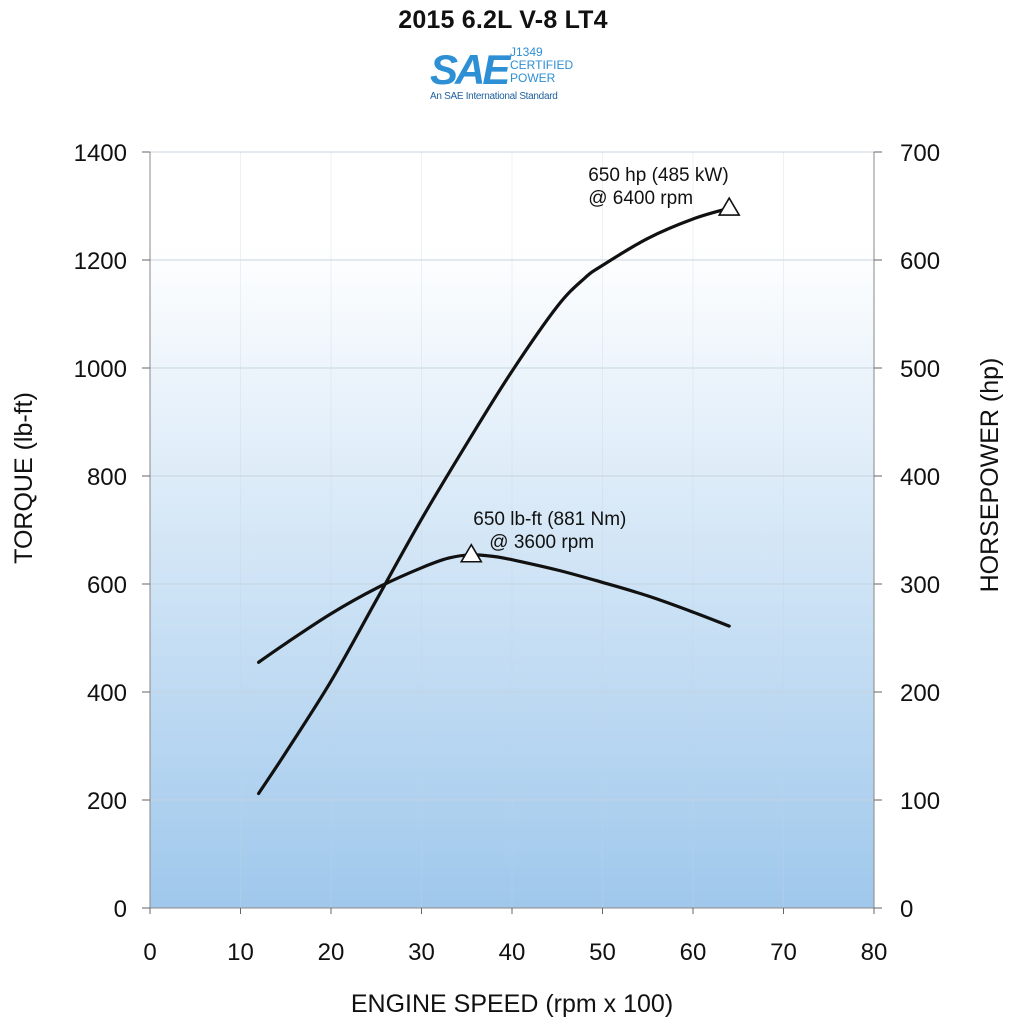 The width and height of the screenshot is (1021, 1024). I want to click on y-tick-label-right: 200, so click(920, 693).